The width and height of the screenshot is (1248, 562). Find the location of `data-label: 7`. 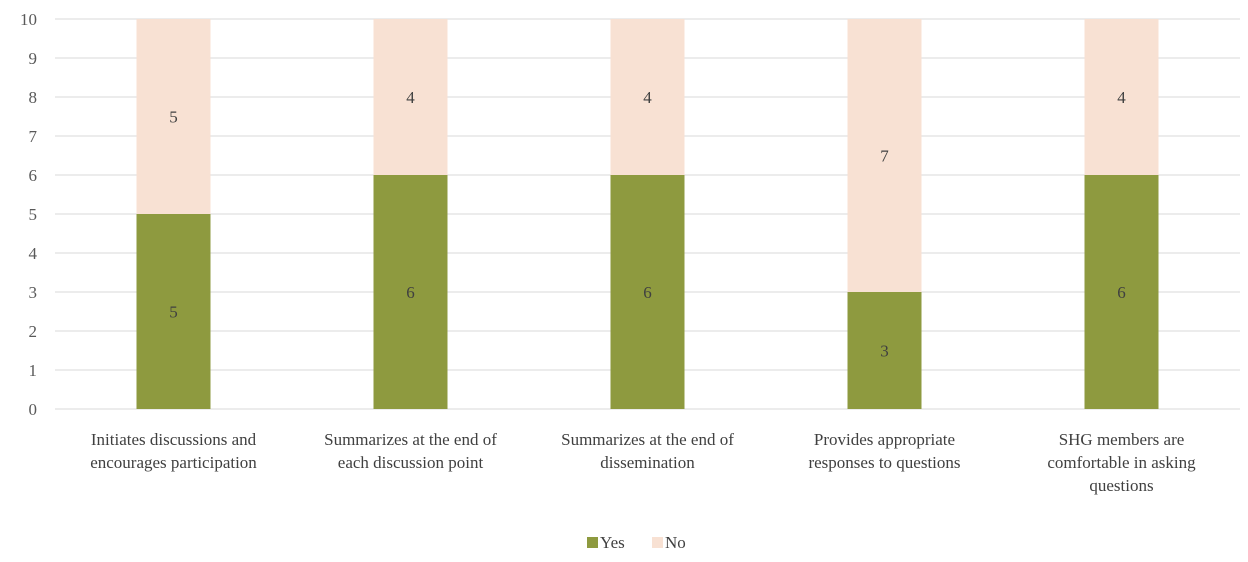

data-label: 7 is located at coordinates (884, 156).